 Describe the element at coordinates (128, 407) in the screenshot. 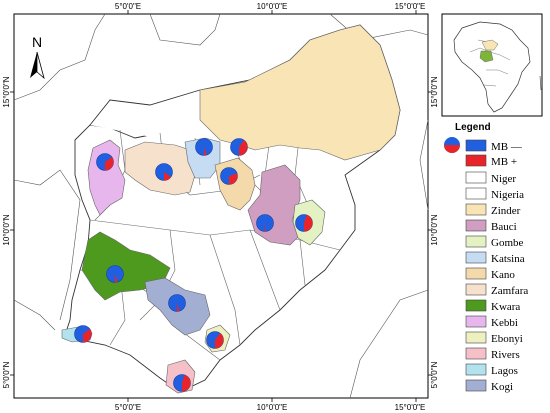

I see `bottom-tick-label: 5°0'0"E` at that location.